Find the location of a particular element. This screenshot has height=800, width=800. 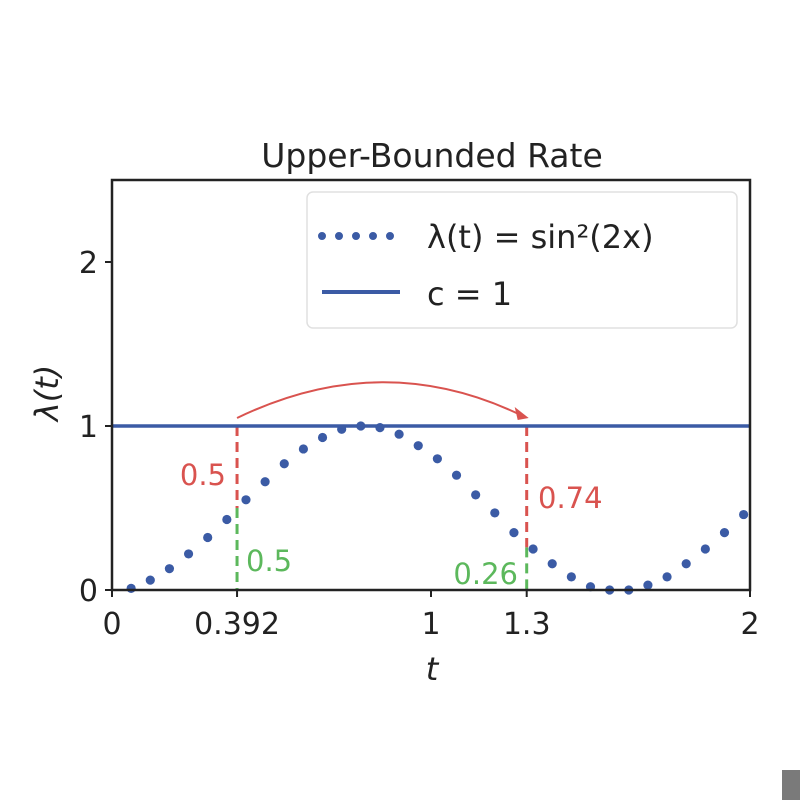

y-tick-label: 0 is located at coordinates (88, 591).